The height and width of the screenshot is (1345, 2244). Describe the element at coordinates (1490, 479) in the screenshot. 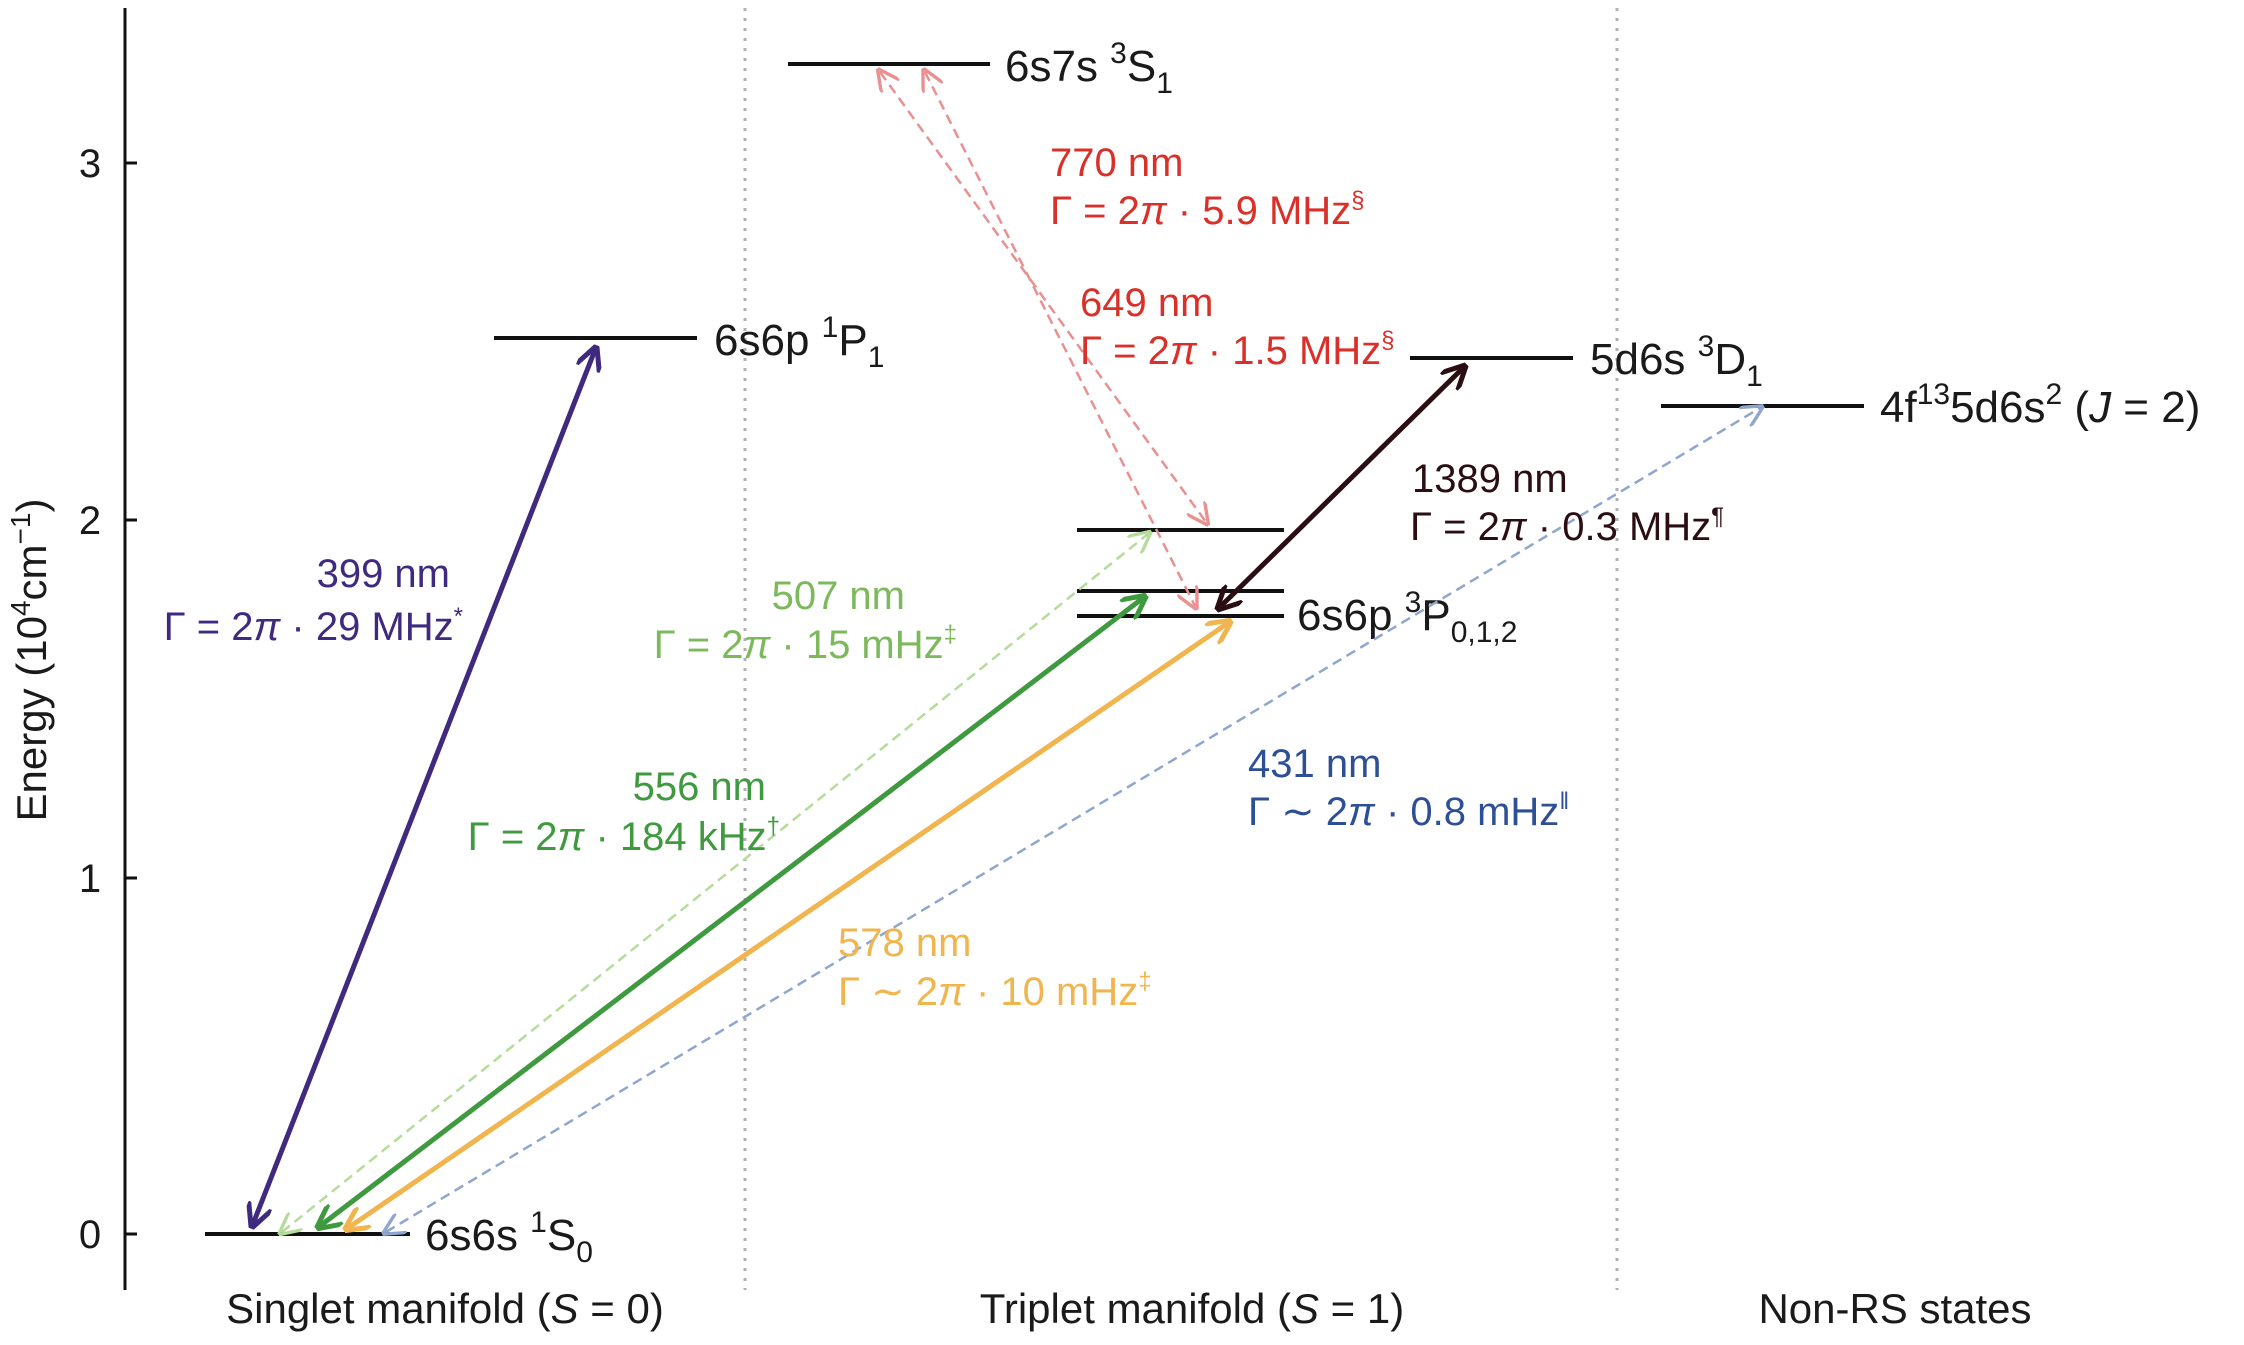

I see `wavelength-1389nm: 1389 nm` at that location.